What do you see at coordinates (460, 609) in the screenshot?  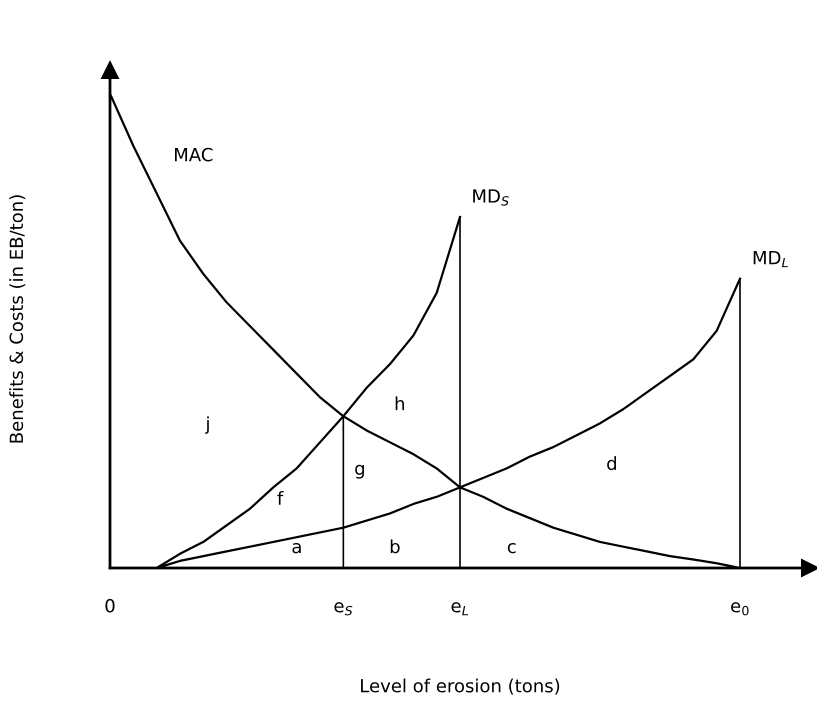 I see `x-tick-label: e$_{L}$` at bounding box center [460, 609].